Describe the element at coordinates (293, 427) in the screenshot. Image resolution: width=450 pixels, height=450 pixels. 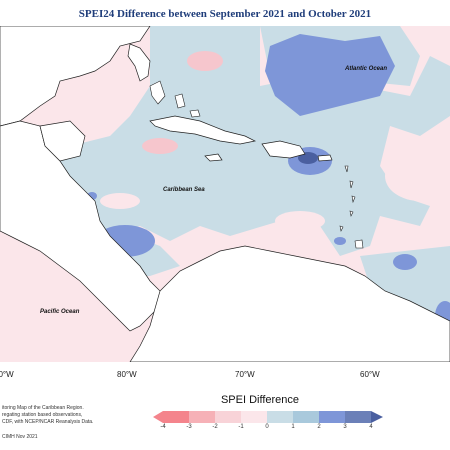
I see `legend-tick: 1` at that location.